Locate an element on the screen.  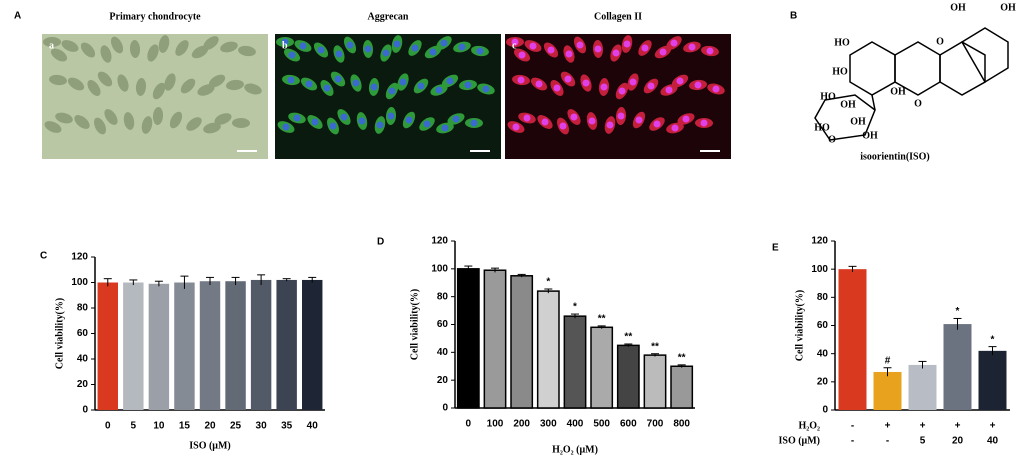
x-row-value: - is located at coordinates (852, 426).